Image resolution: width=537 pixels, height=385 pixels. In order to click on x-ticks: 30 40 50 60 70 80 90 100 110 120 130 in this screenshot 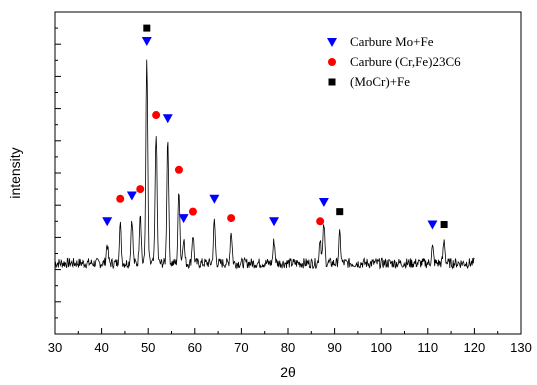, I will do `click(290, 341)`.